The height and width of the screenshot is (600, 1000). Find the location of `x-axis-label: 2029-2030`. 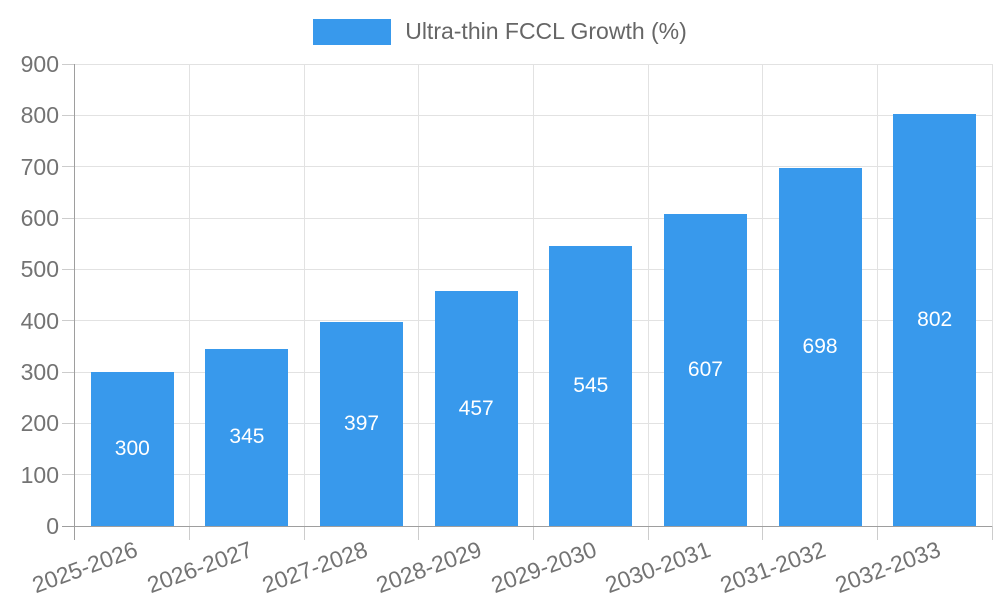

x-axis-label: 2029-2030 is located at coordinates (543, 567).